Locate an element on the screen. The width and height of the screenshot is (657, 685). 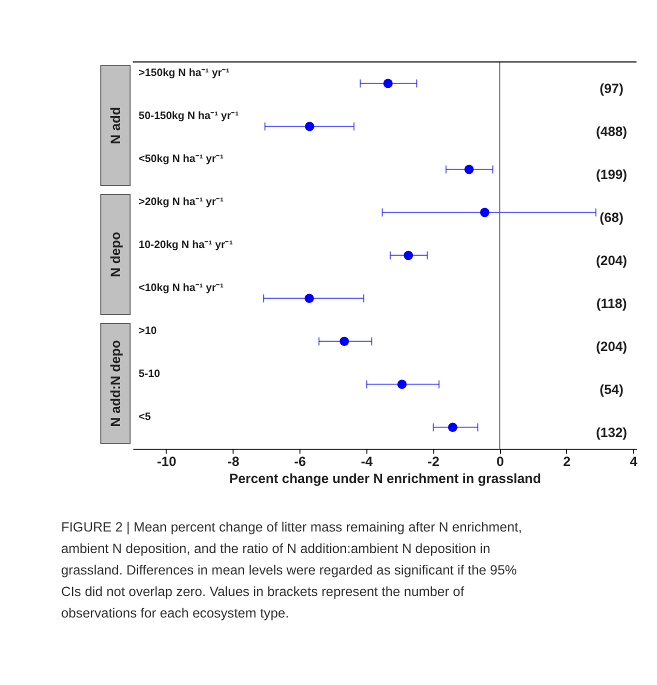
y-tick-label: >20kg N ha⁻¹ yr⁻¹ is located at coordinates (181, 202).